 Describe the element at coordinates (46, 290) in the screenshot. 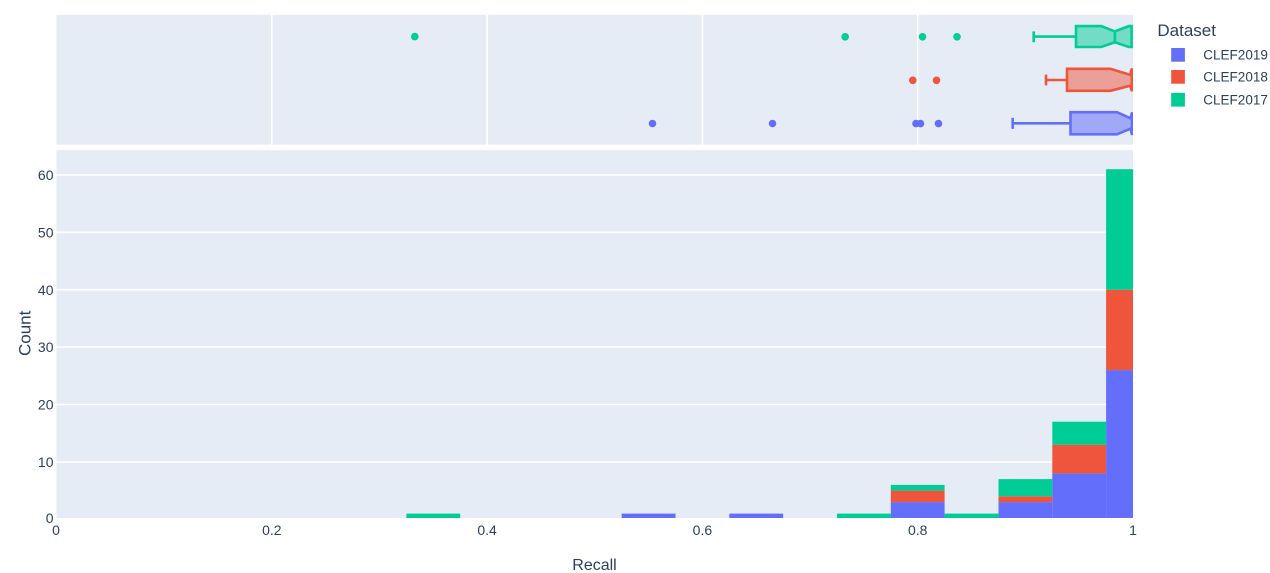

I see `svg-text: 40` at that location.